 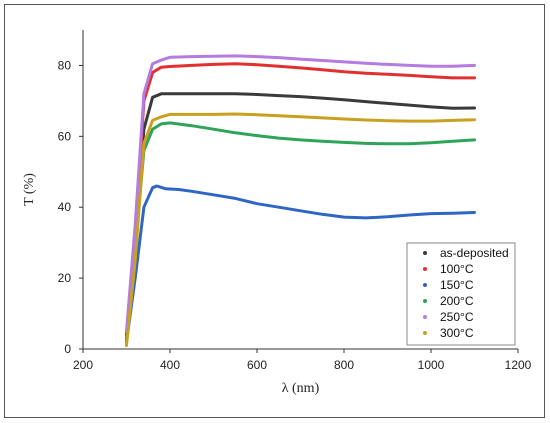 I want to click on x-tick-label: 1000, so click(x=431, y=365).